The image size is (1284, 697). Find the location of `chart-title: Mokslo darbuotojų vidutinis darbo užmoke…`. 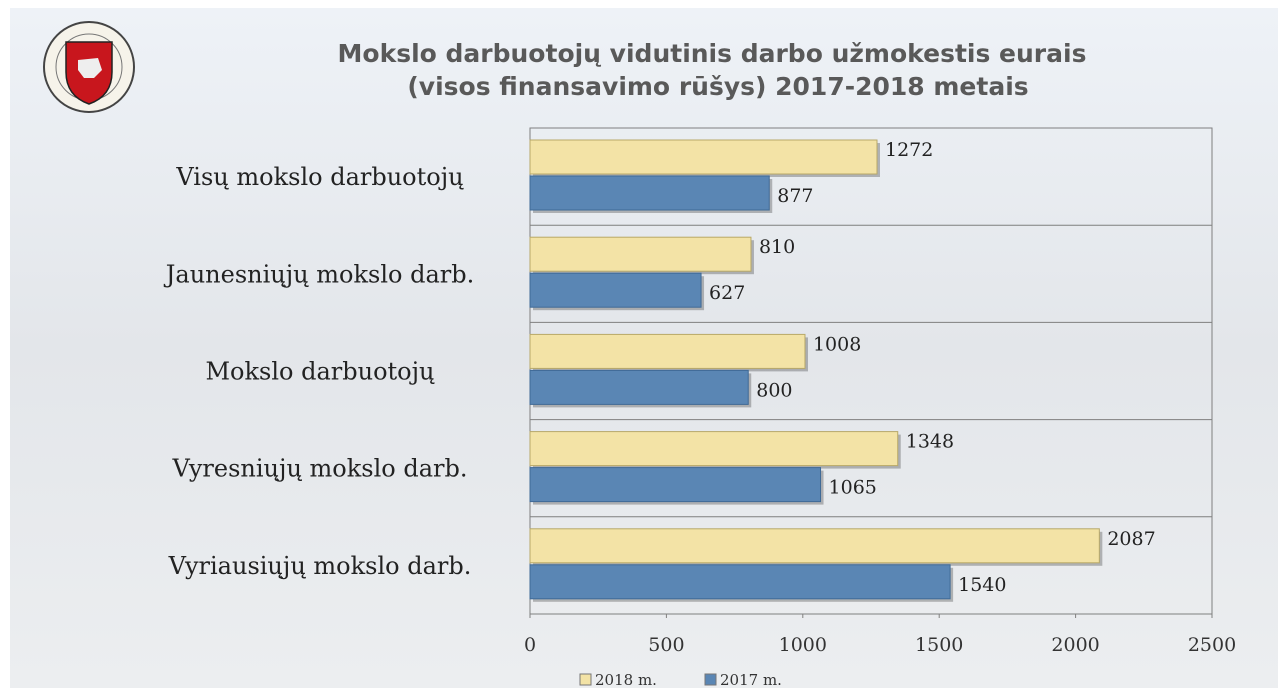

chart-title: Mokslo darbuotojų vidutinis darbo užmoke… is located at coordinates (712, 53).